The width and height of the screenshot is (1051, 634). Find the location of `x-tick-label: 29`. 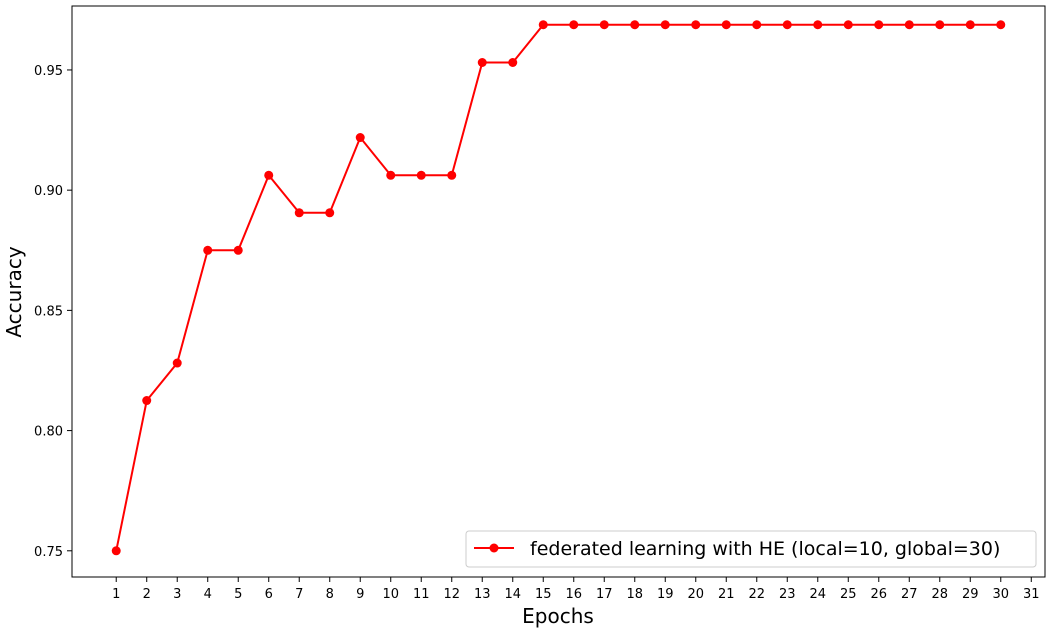

x-tick-label: 29 is located at coordinates (970, 594).